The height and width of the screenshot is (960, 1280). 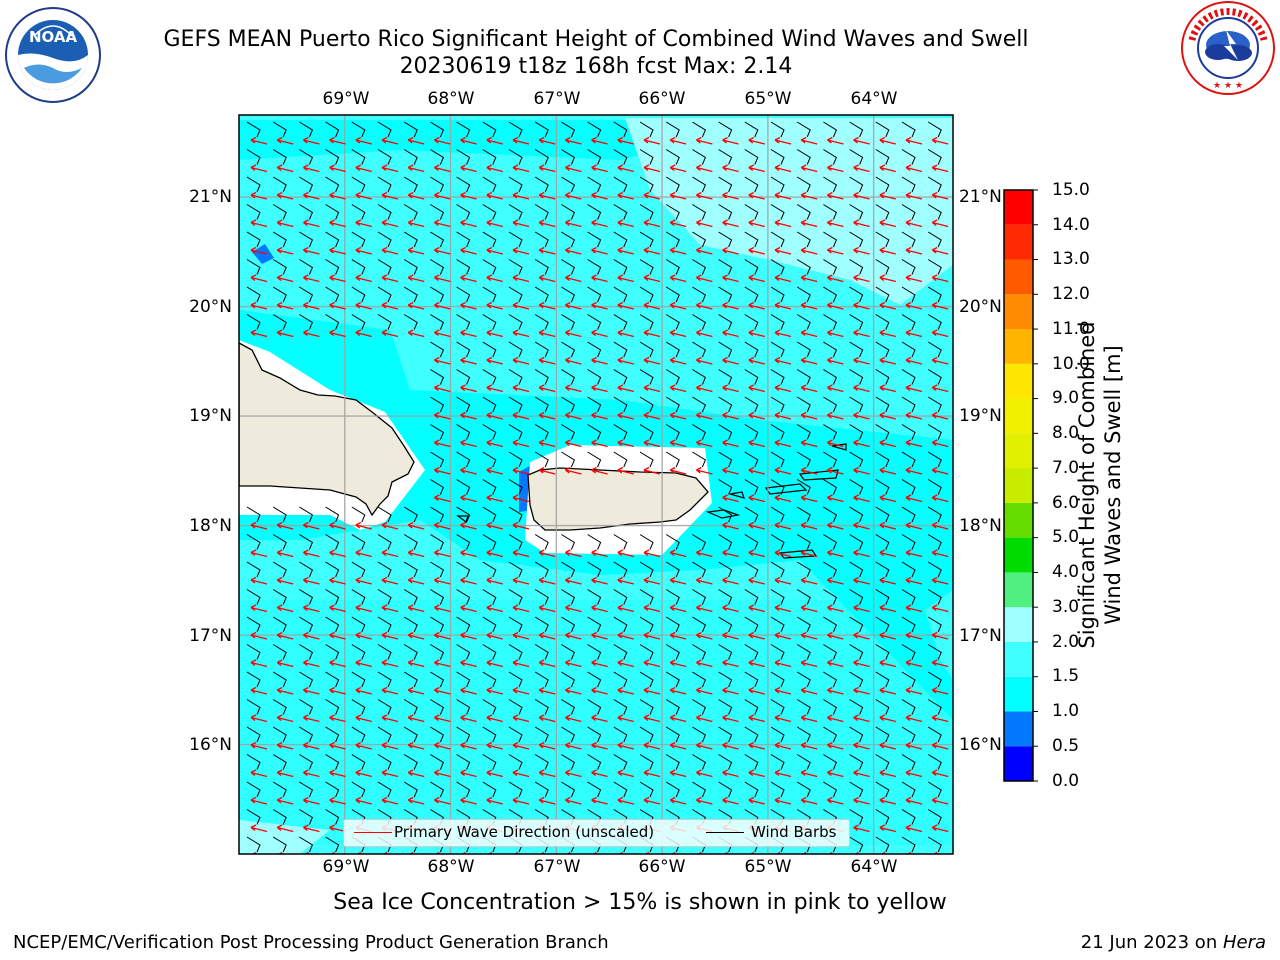 I want to click on wave-direction-legend-label: Primary Wave Direction (unscaled), so click(x=524, y=832).